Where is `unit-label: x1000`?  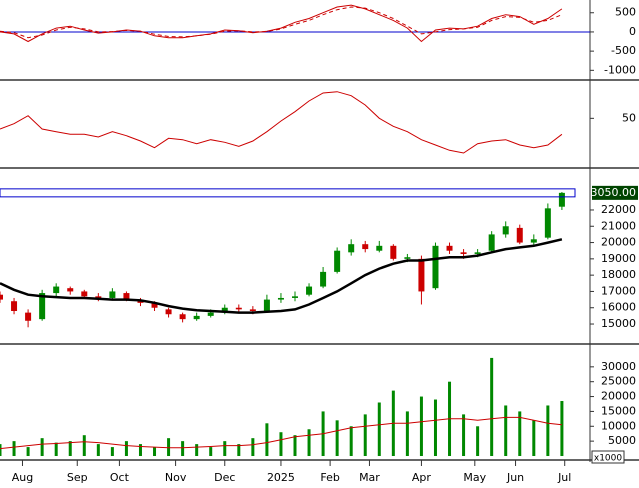
unit-label: x1000 is located at coordinates (608, 459).